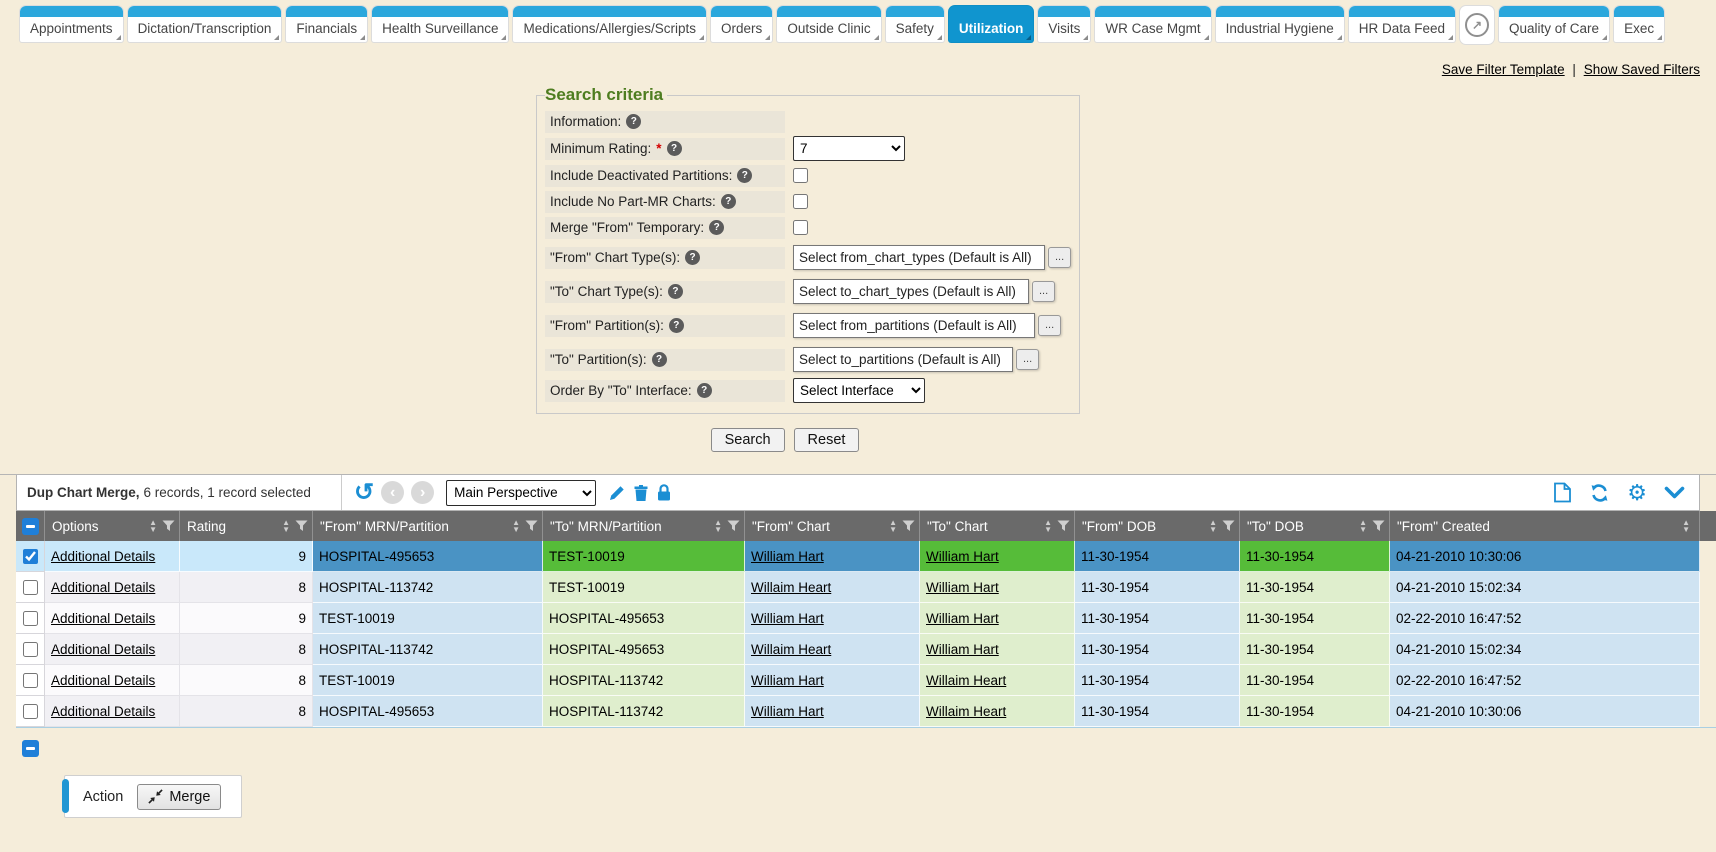 The width and height of the screenshot is (1716, 852). I want to click on prev-arrow-icon: ‹, so click(393, 492).